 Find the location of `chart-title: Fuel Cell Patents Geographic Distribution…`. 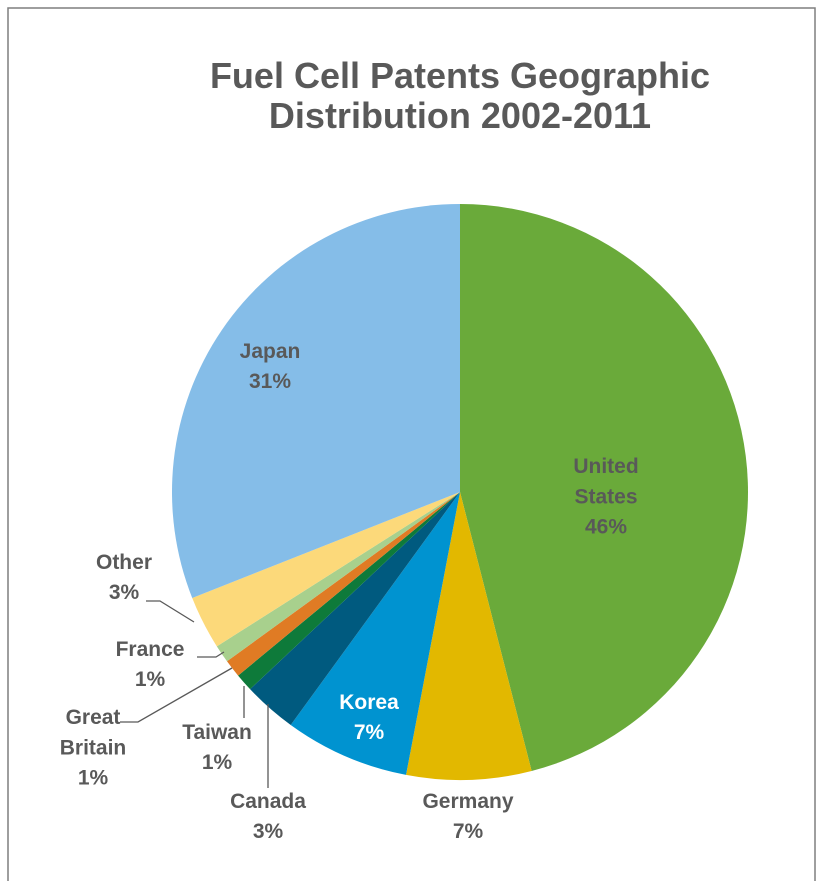

chart-title: Fuel Cell Patents Geographic Distribution… is located at coordinates (460, 95).